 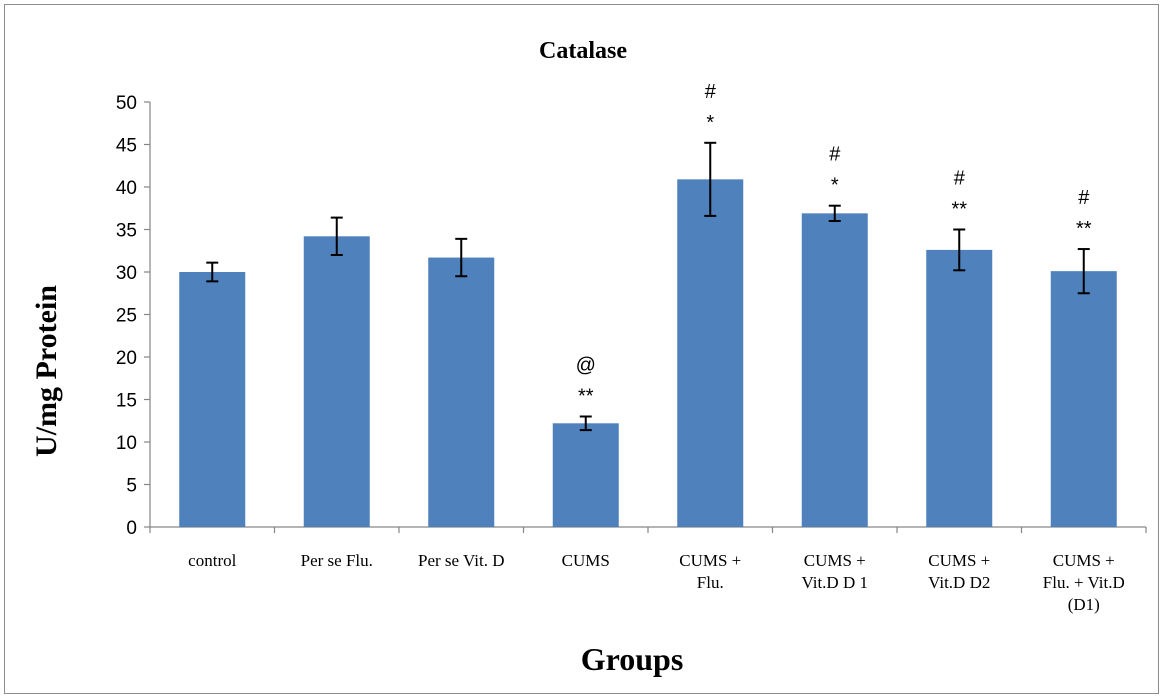 What do you see at coordinates (1084, 582) in the screenshot?
I see `x-tick-label: Flu. + Vit.D` at bounding box center [1084, 582].